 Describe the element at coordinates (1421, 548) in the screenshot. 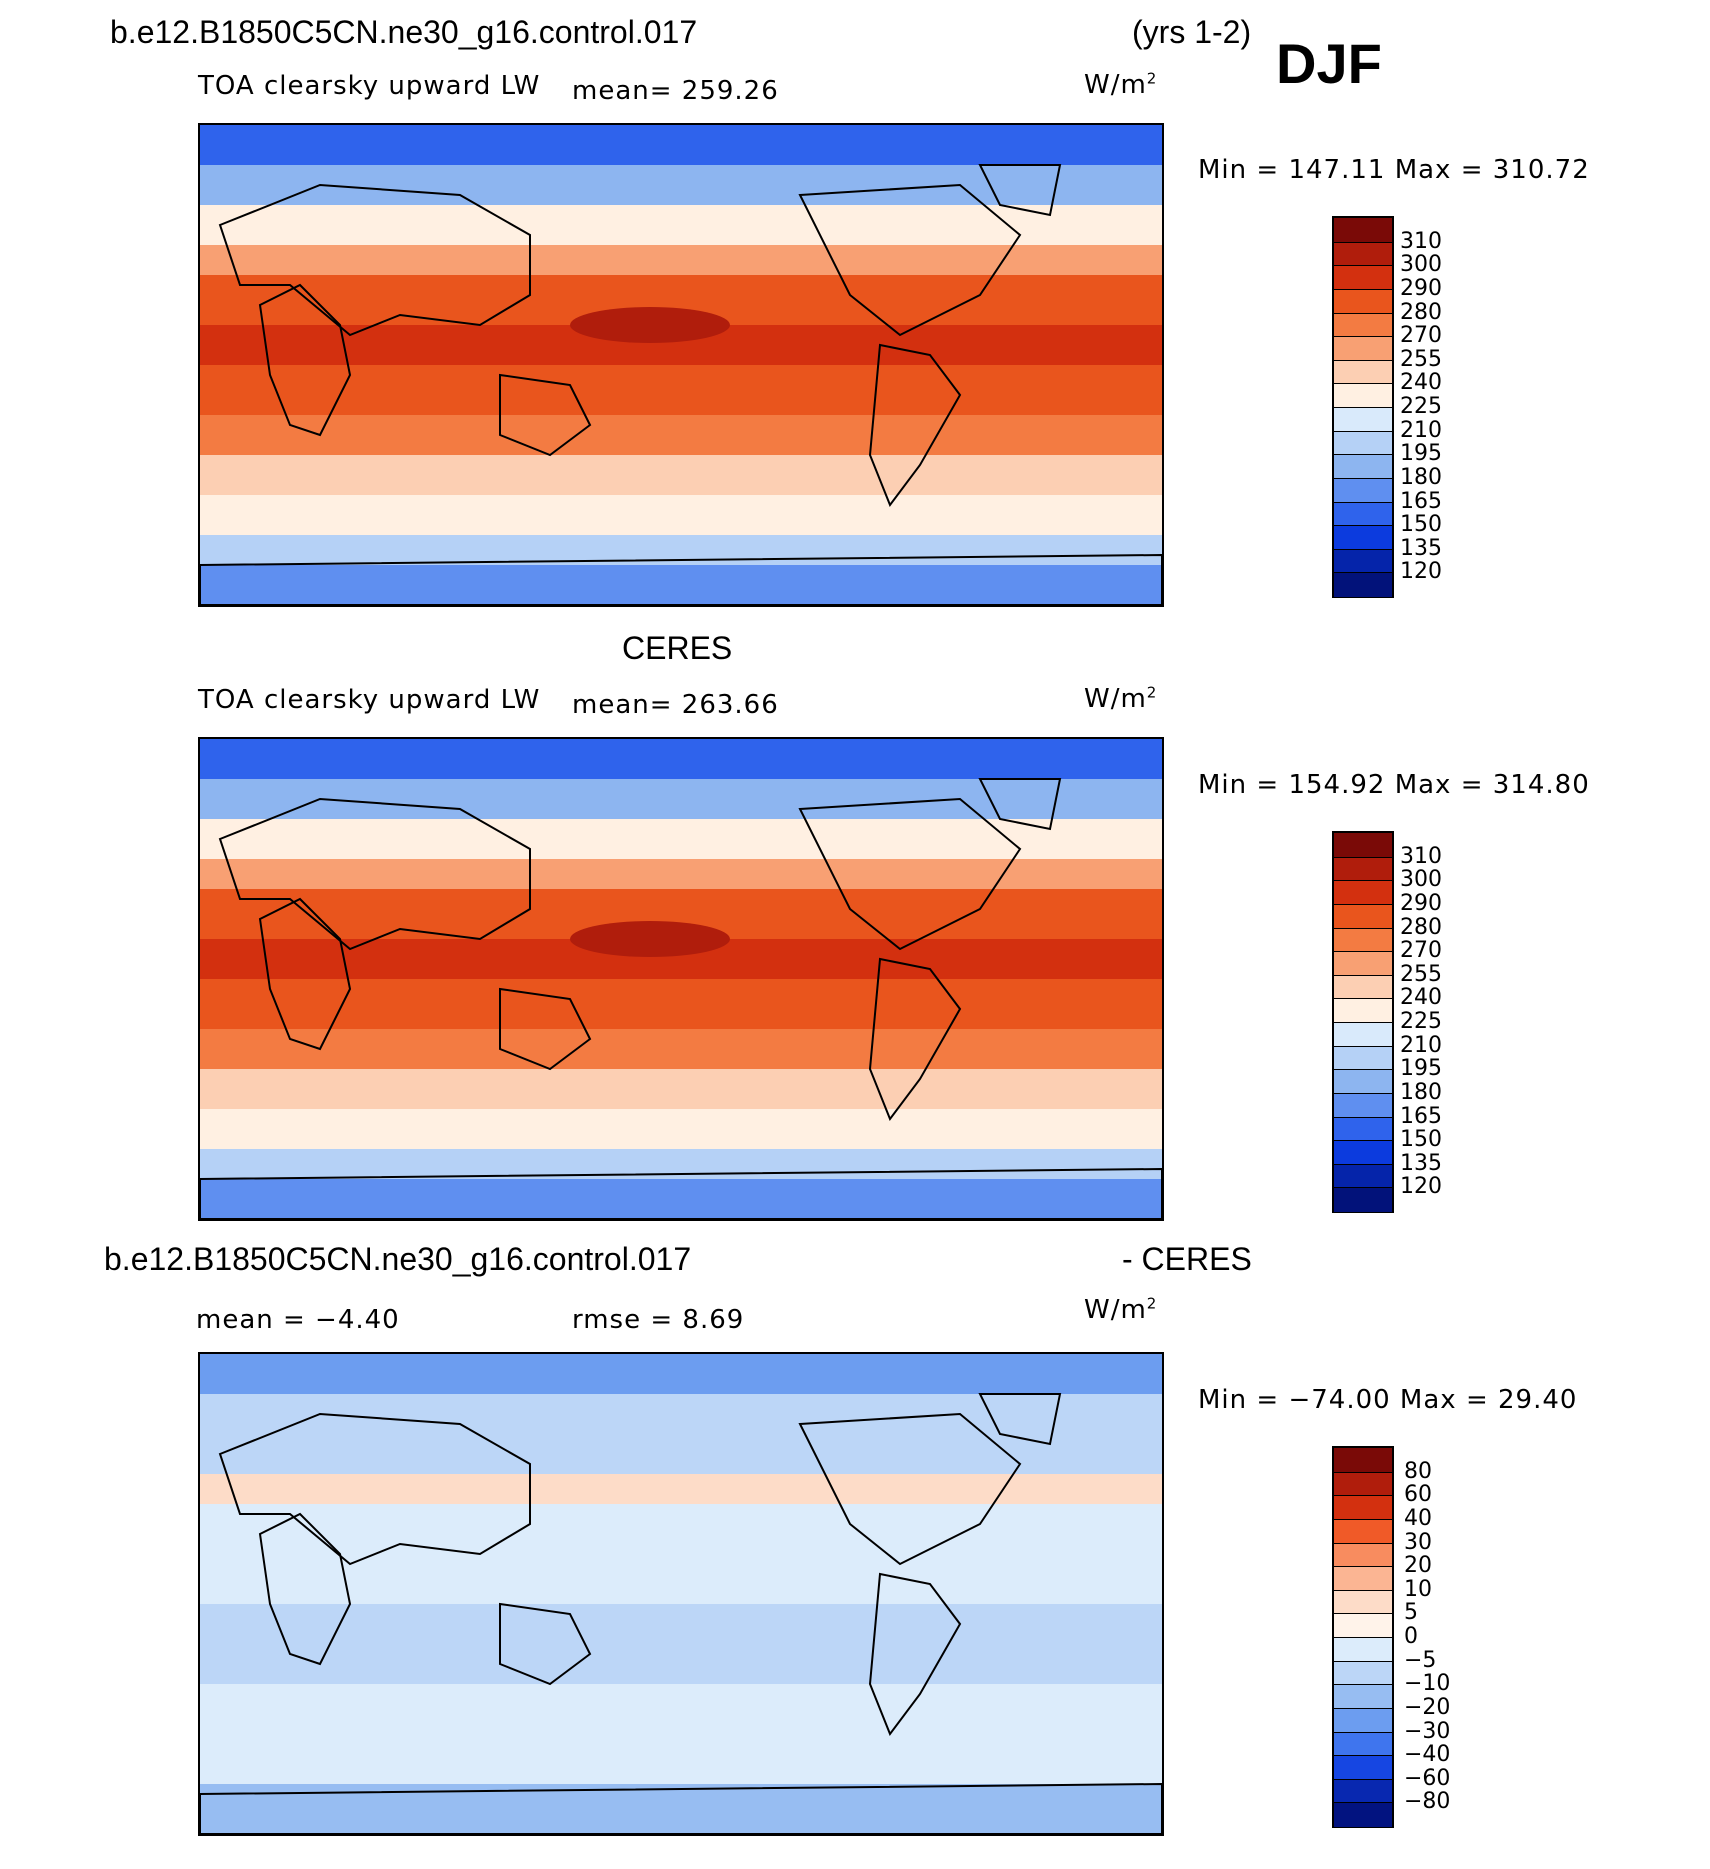

I see `colorbar-tick-label: 135` at that location.